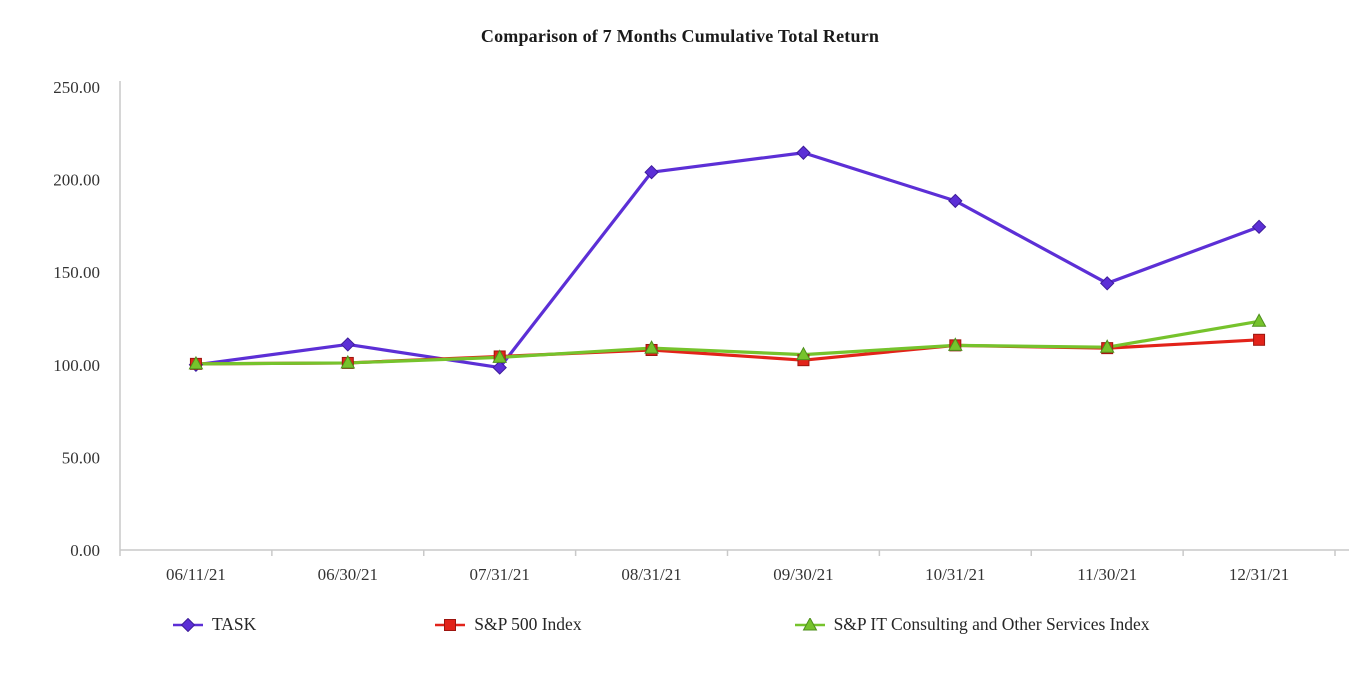  I want to click on svg-text: 08/31/21, so click(651, 574).